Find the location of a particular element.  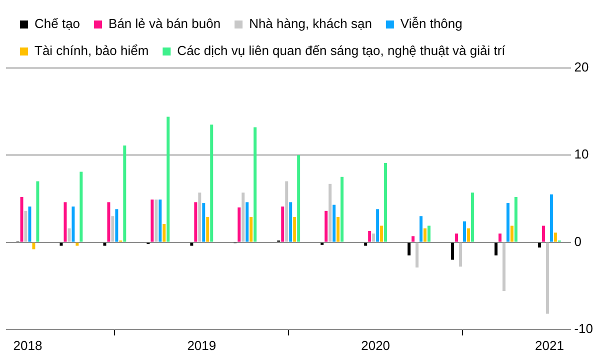

legend-label: Chế tạo is located at coordinates (57, 24).